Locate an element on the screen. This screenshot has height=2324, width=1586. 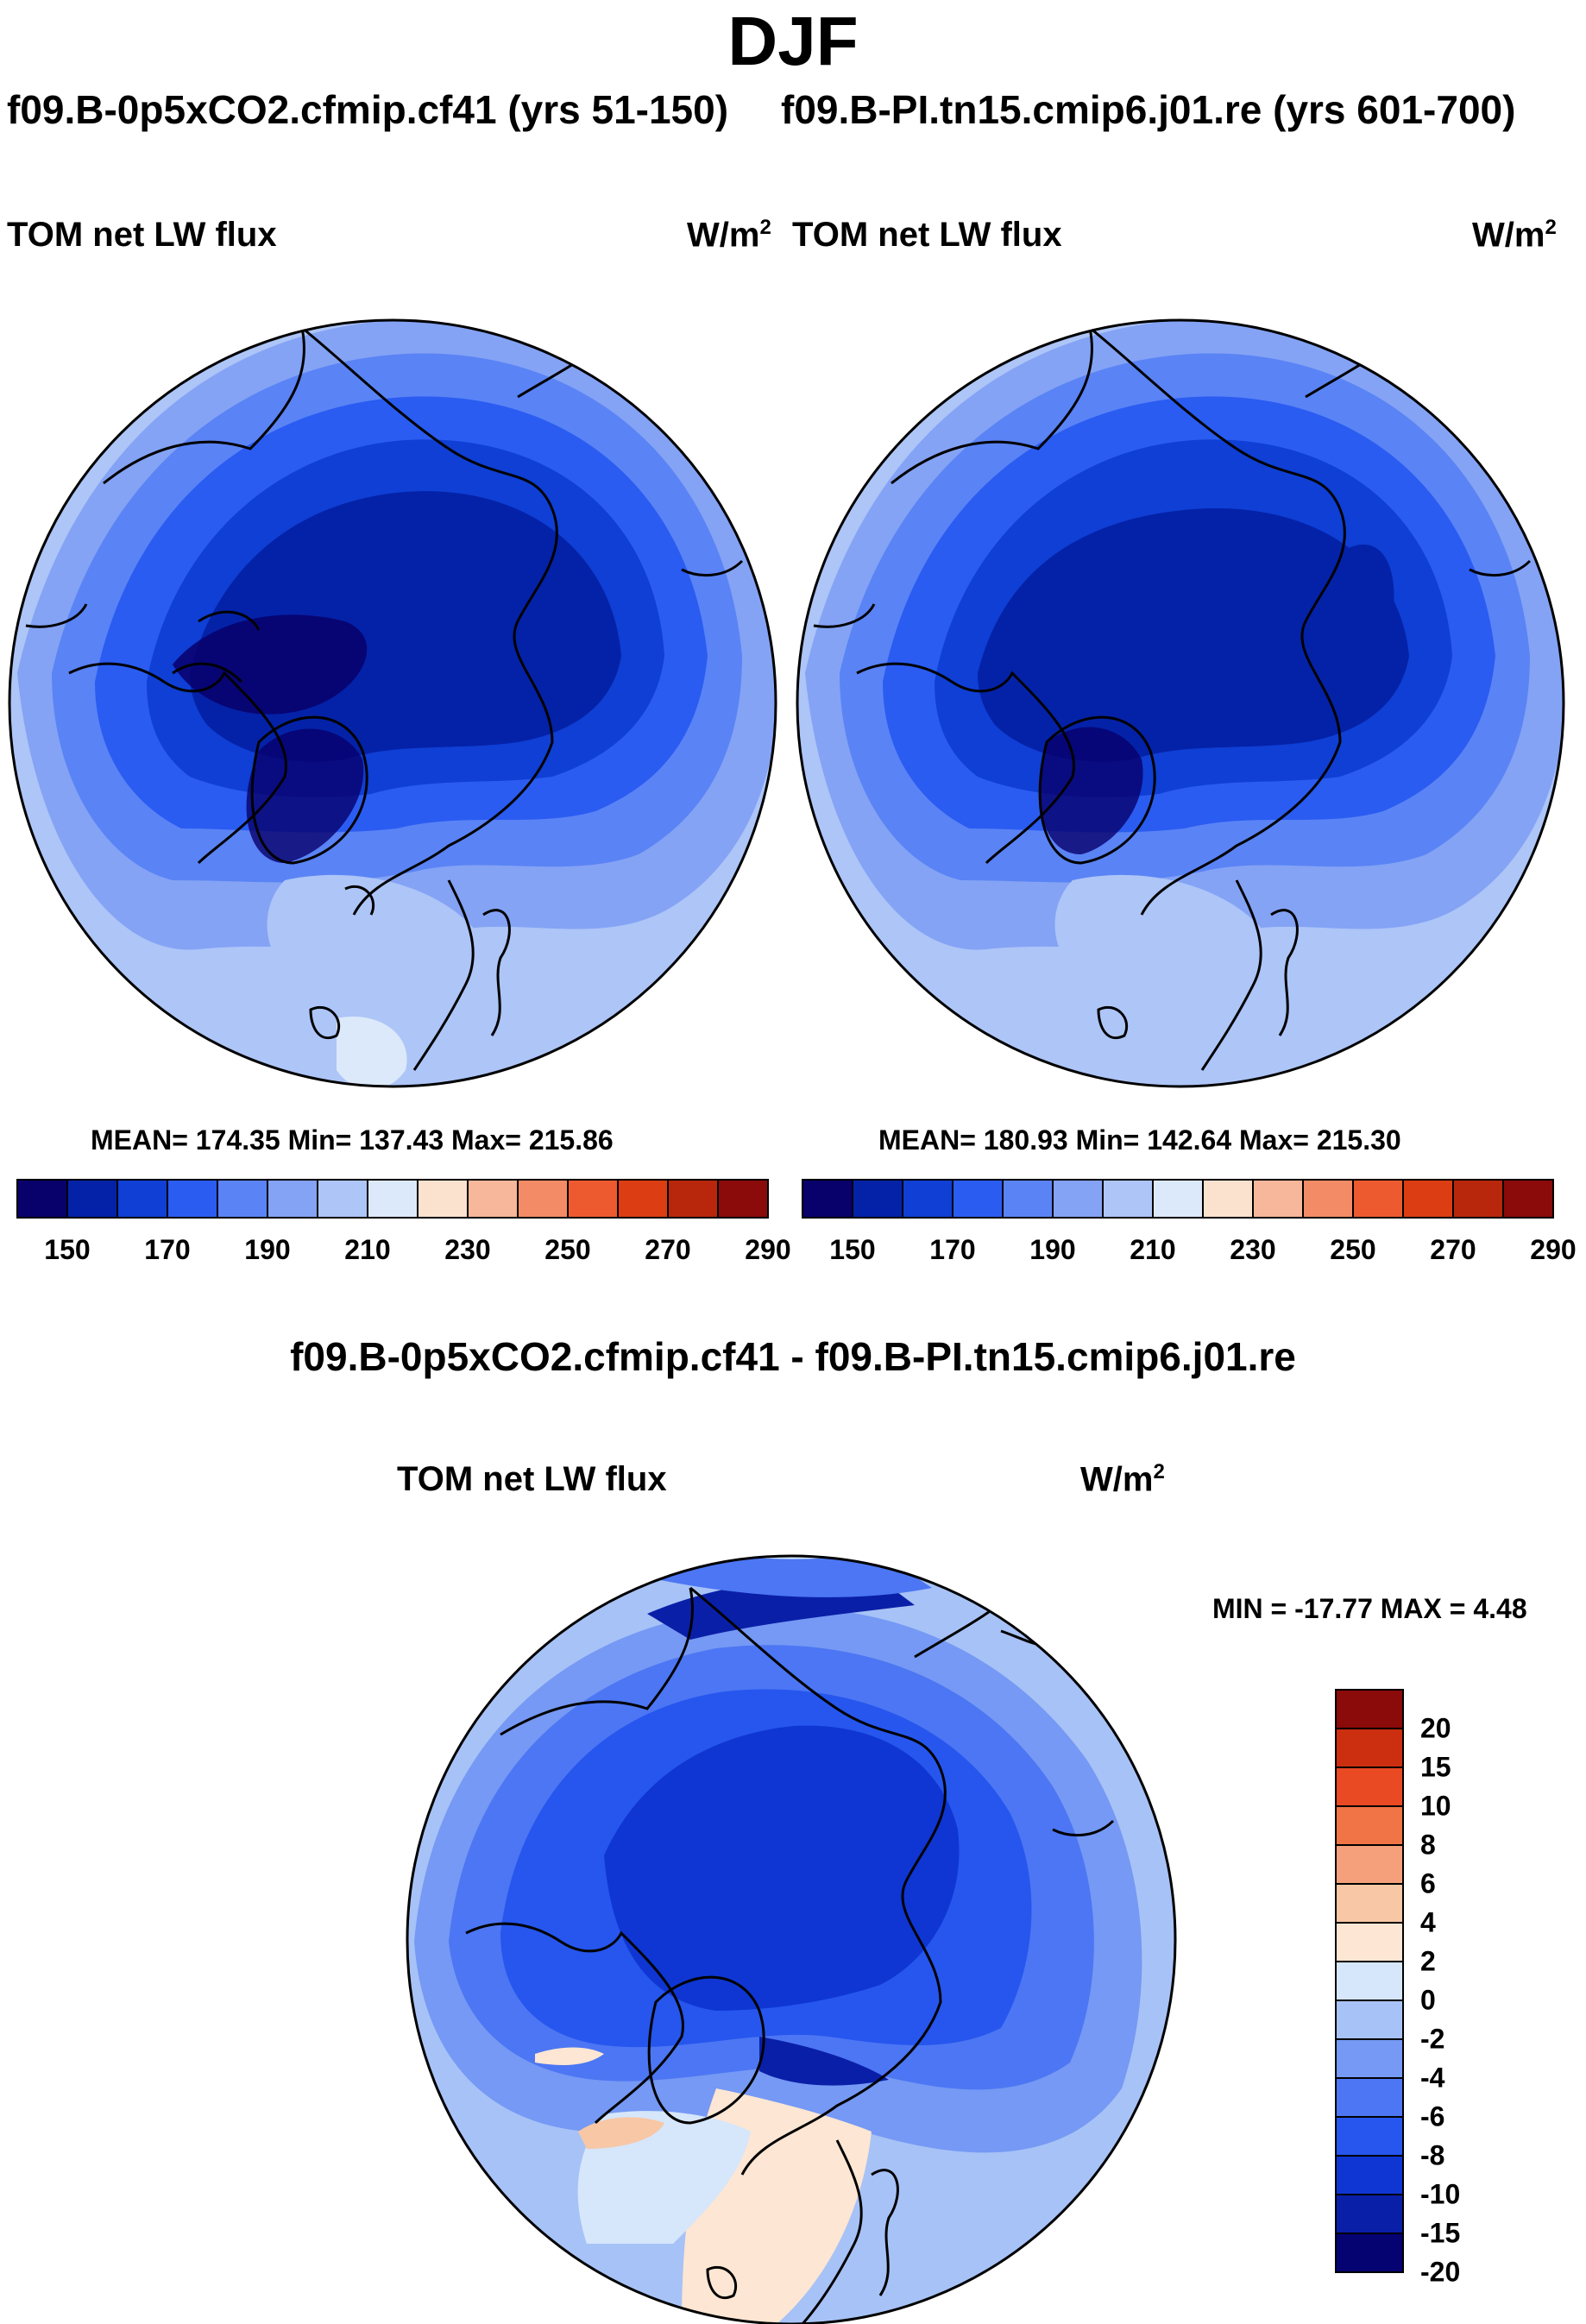
right-variable-label: TOM net LW flux is located at coordinates (927, 235).